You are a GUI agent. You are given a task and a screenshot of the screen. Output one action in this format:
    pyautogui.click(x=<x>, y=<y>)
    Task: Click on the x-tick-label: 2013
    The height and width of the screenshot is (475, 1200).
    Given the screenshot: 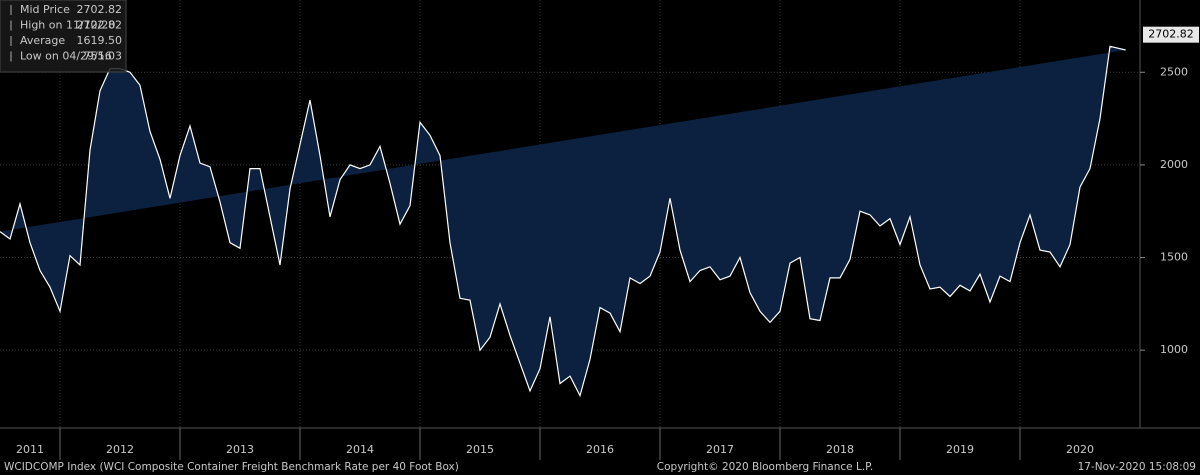 What is the action you would take?
    pyautogui.click(x=240, y=449)
    